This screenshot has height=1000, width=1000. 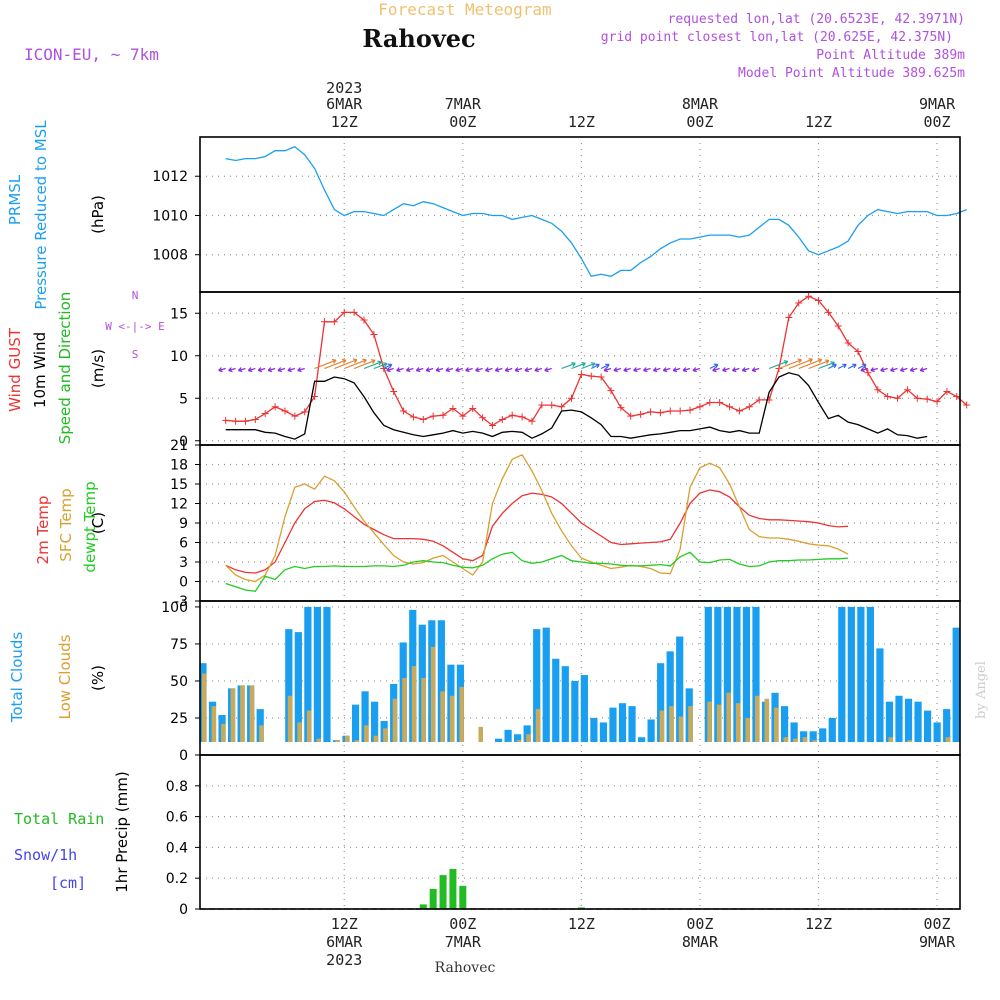 I want to click on bottom-year-label: 2023, so click(x=344, y=960).